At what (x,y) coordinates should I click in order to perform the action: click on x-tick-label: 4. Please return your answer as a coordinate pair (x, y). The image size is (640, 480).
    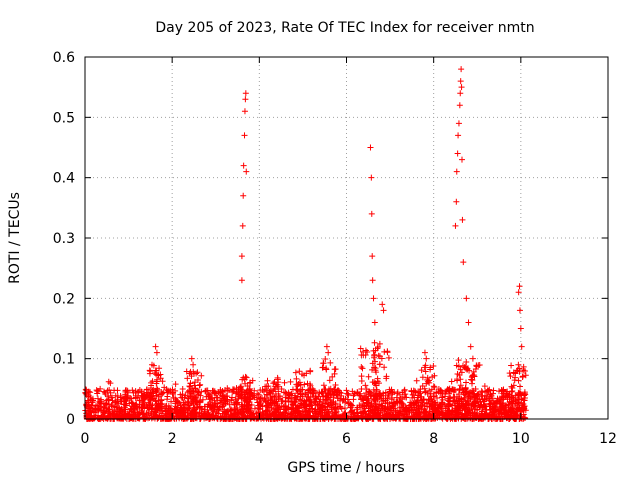
    Looking at the image, I should click on (259, 439).